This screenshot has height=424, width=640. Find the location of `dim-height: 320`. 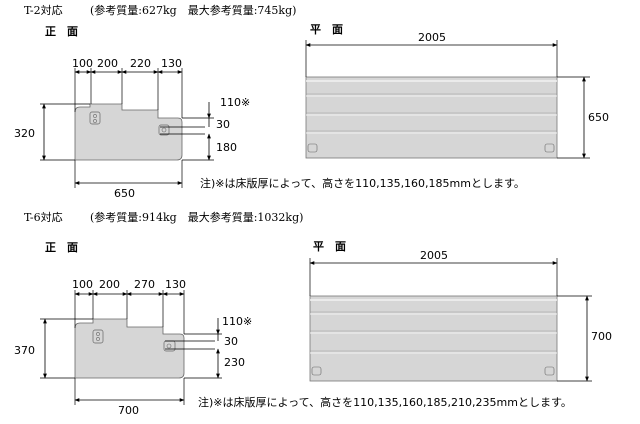

dim-height: 320 is located at coordinates (24, 133).